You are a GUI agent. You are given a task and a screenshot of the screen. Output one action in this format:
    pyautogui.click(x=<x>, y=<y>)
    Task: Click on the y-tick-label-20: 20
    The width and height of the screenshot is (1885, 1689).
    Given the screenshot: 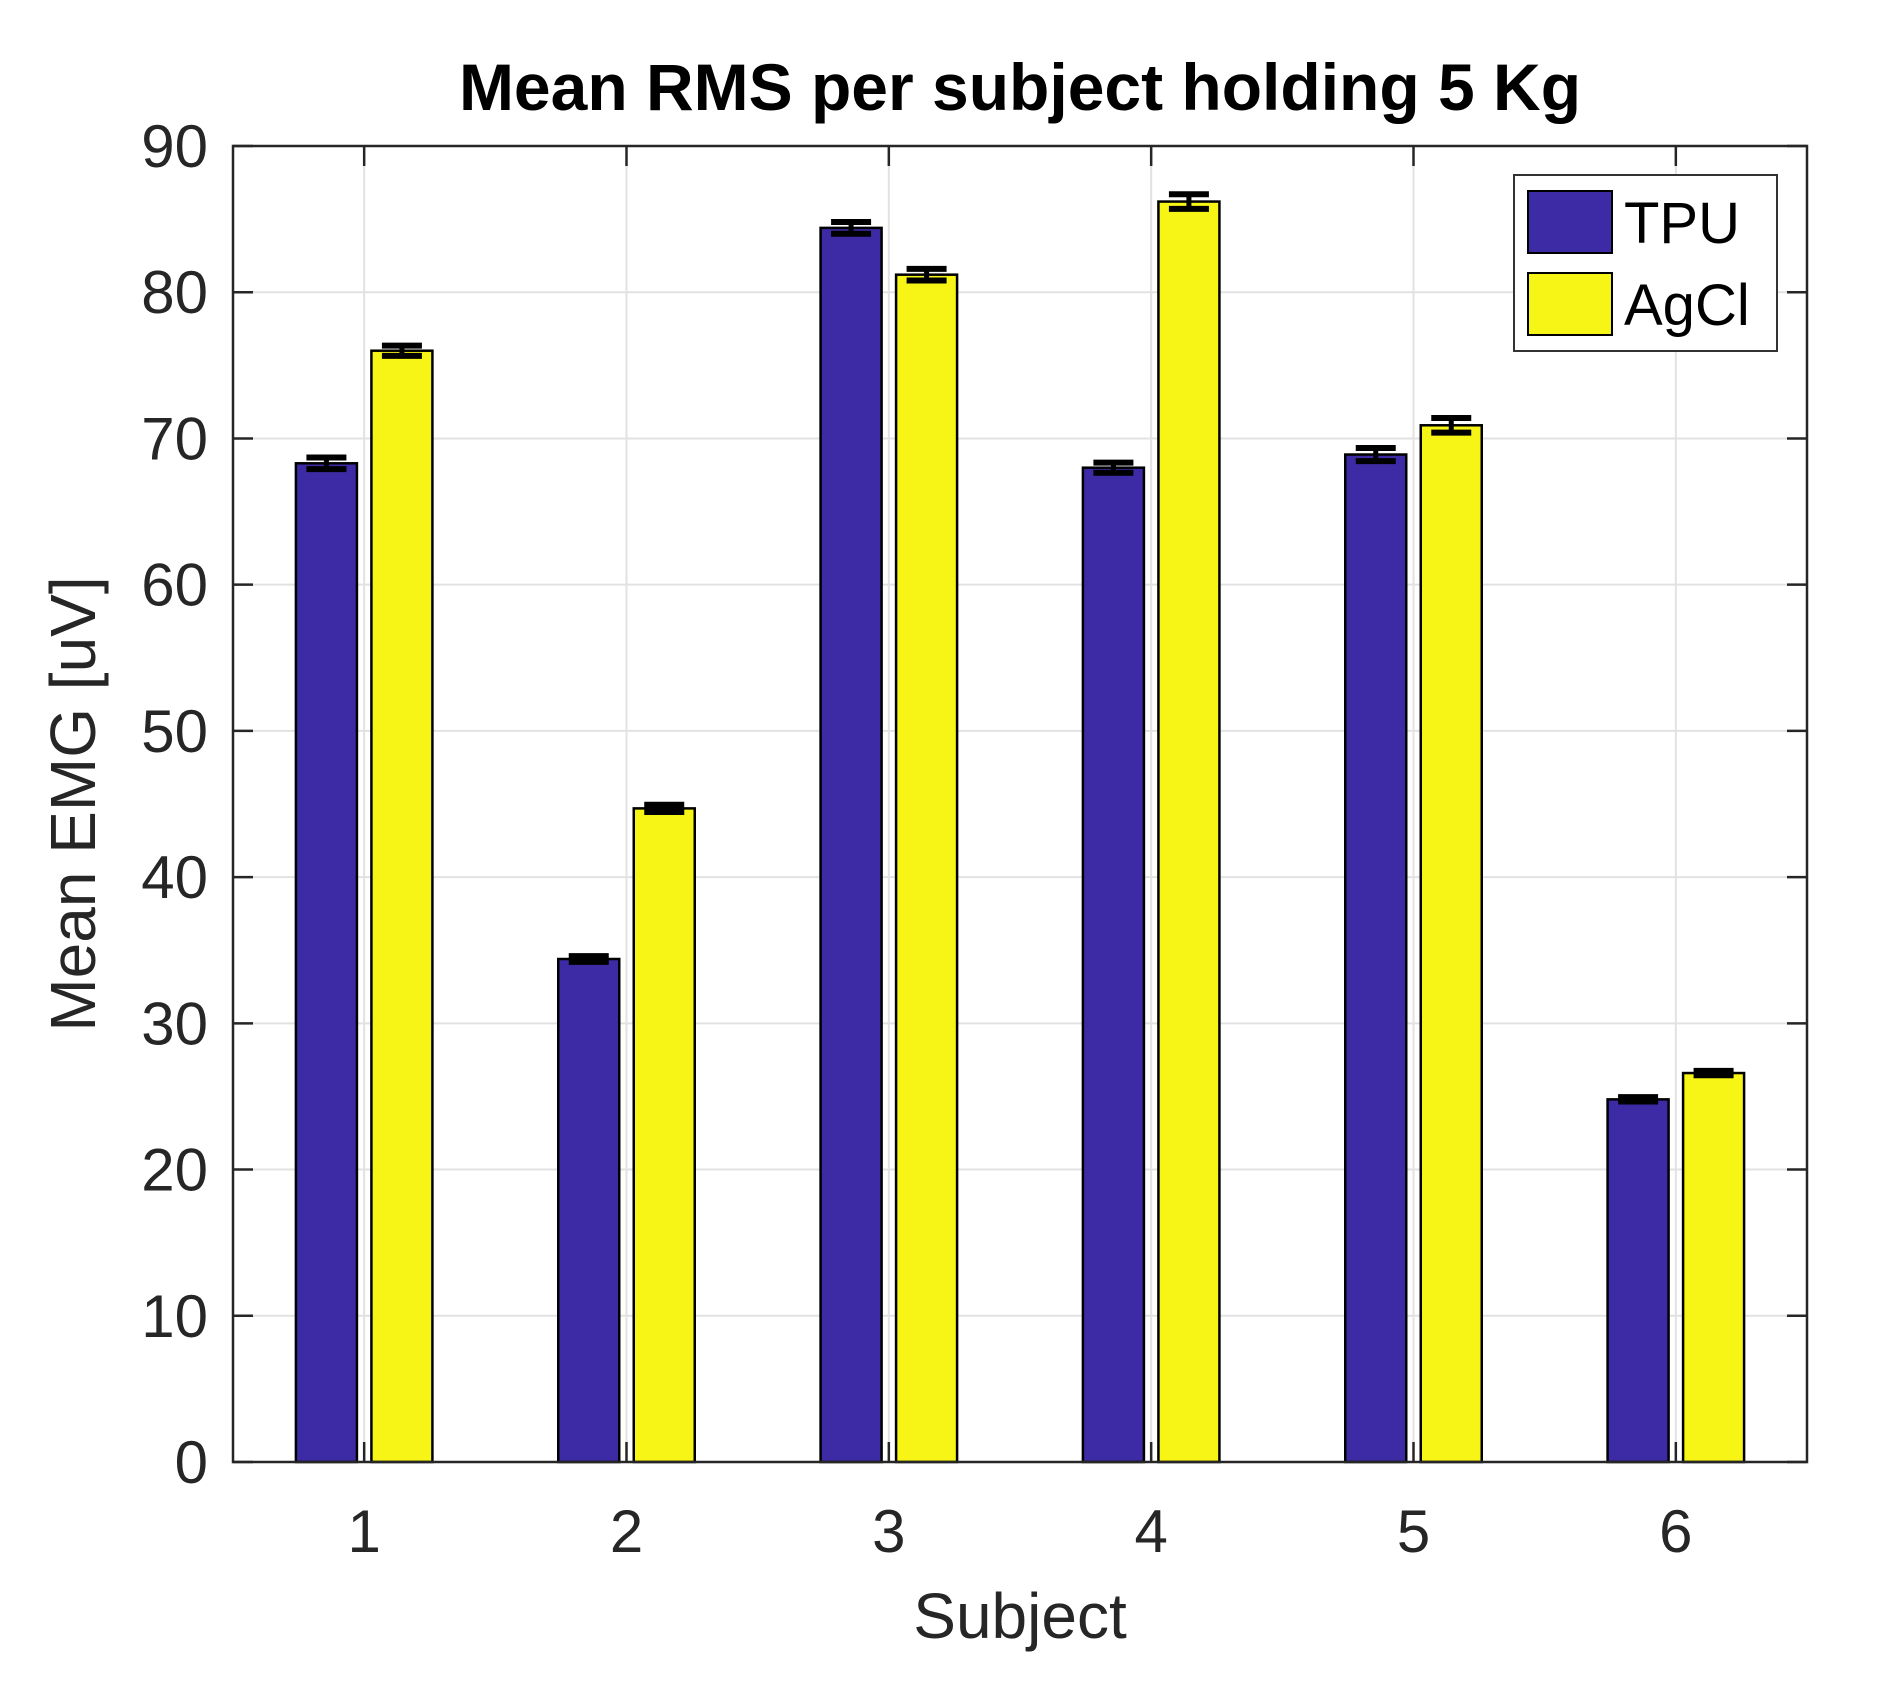 What is the action you would take?
    pyautogui.click(x=174, y=1170)
    